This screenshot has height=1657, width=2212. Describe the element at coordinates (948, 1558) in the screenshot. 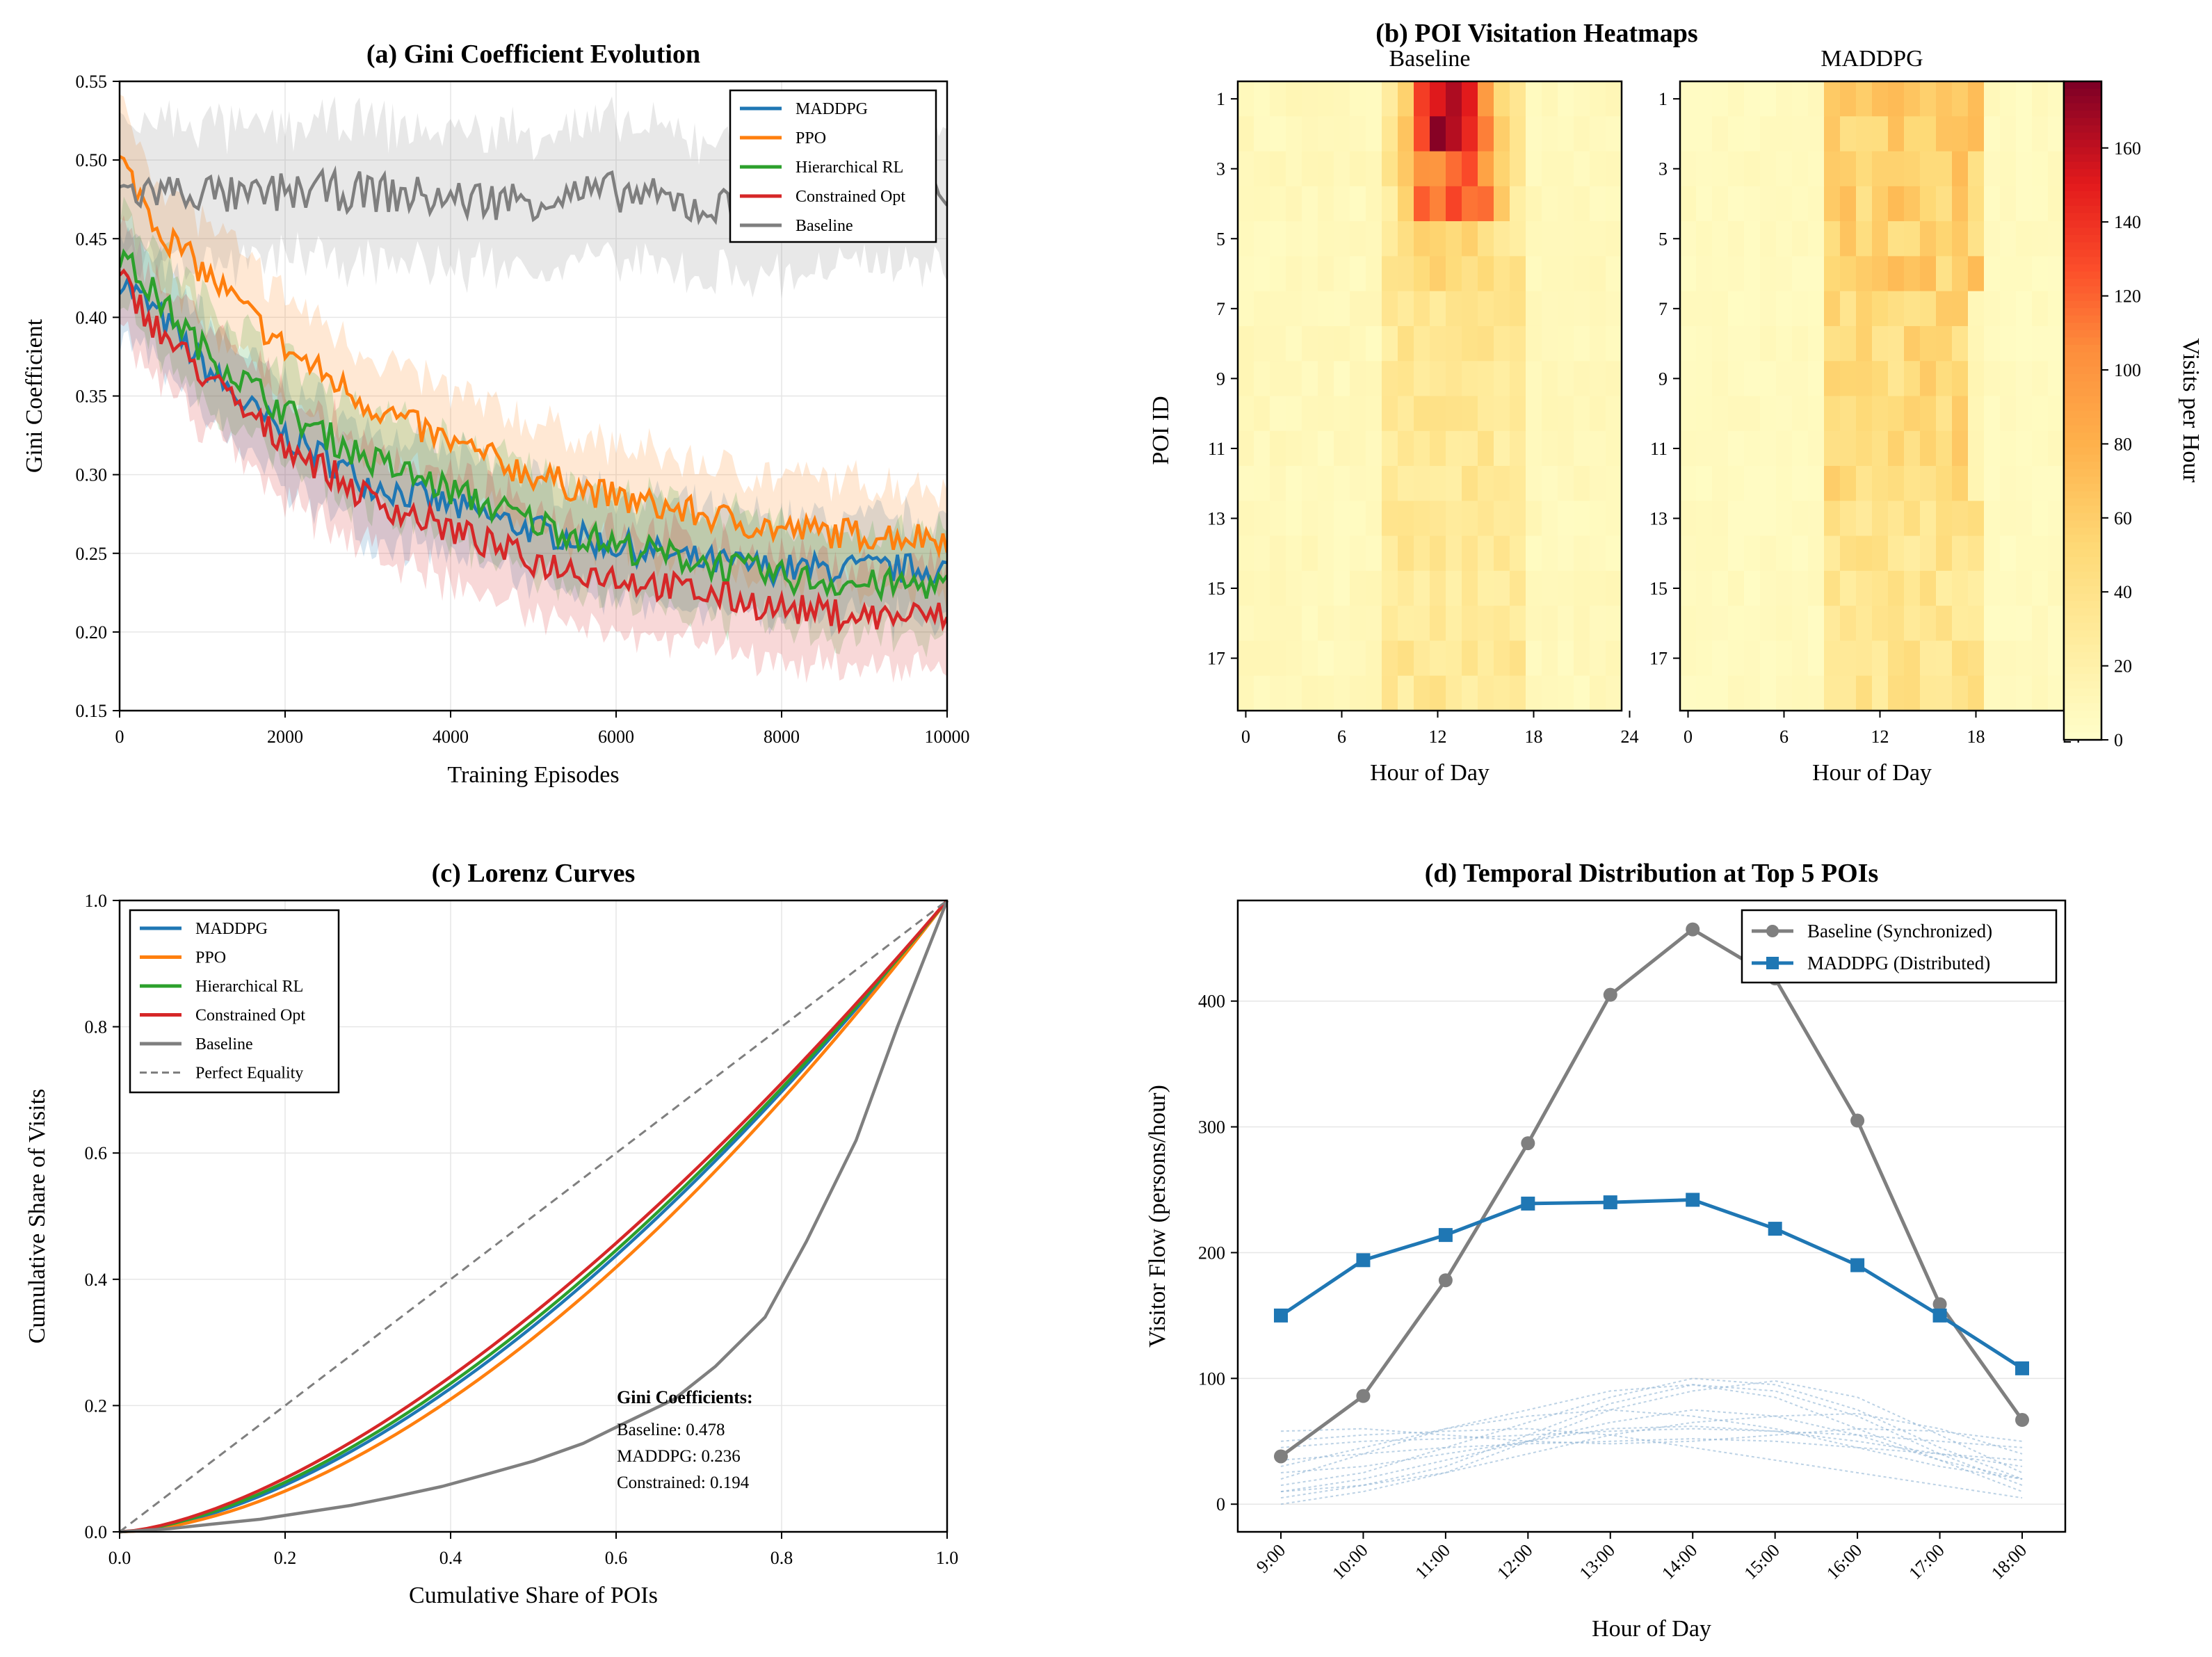

I see `x-tick-label: 1.0` at that location.